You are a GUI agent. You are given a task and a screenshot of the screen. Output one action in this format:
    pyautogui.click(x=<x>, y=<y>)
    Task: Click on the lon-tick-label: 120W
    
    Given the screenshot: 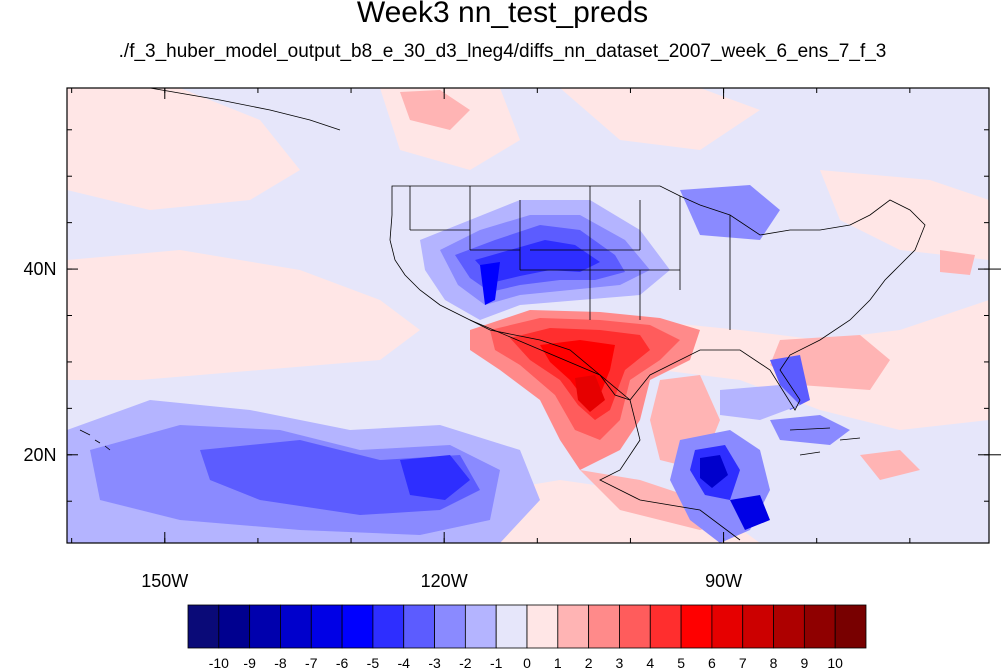 What is the action you would take?
    pyautogui.click(x=444, y=581)
    